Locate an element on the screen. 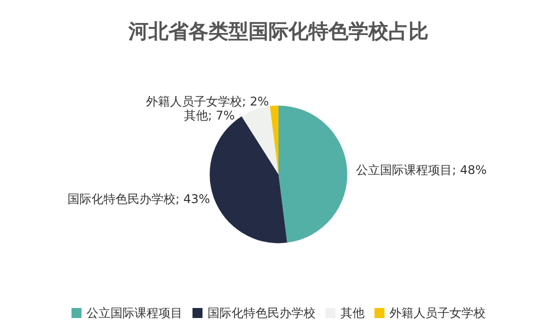  legend-label: 公立国际课程项目 is located at coordinates (134, 313).